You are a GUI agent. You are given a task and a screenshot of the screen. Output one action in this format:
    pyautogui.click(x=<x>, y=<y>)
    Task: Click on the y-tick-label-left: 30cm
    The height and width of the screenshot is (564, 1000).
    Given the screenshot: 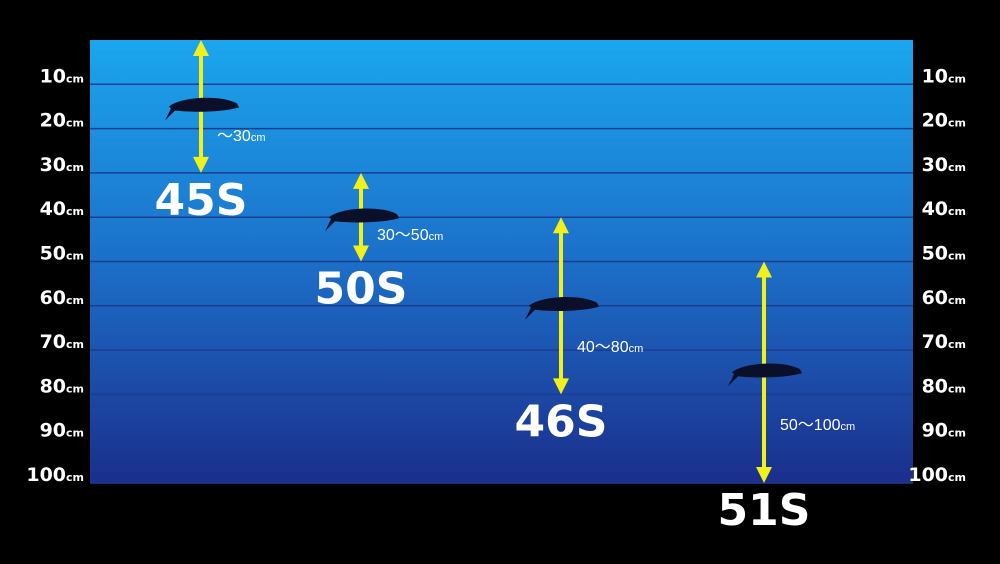 What is the action you would take?
    pyautogui.click(x=62, y=165)
    